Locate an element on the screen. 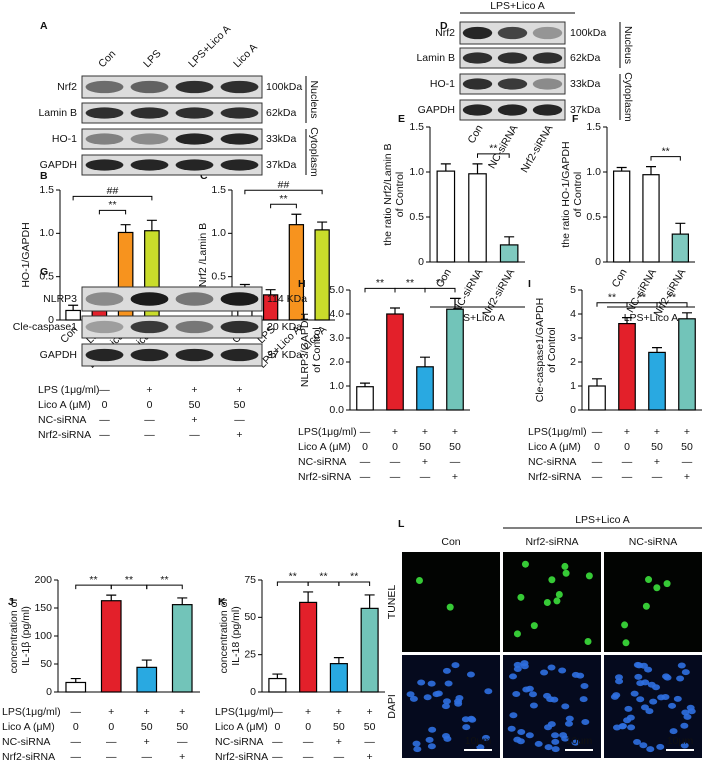 This screenshot has width=709, height=766. y-tick-label: 50 is located at coordinates (250, 617).